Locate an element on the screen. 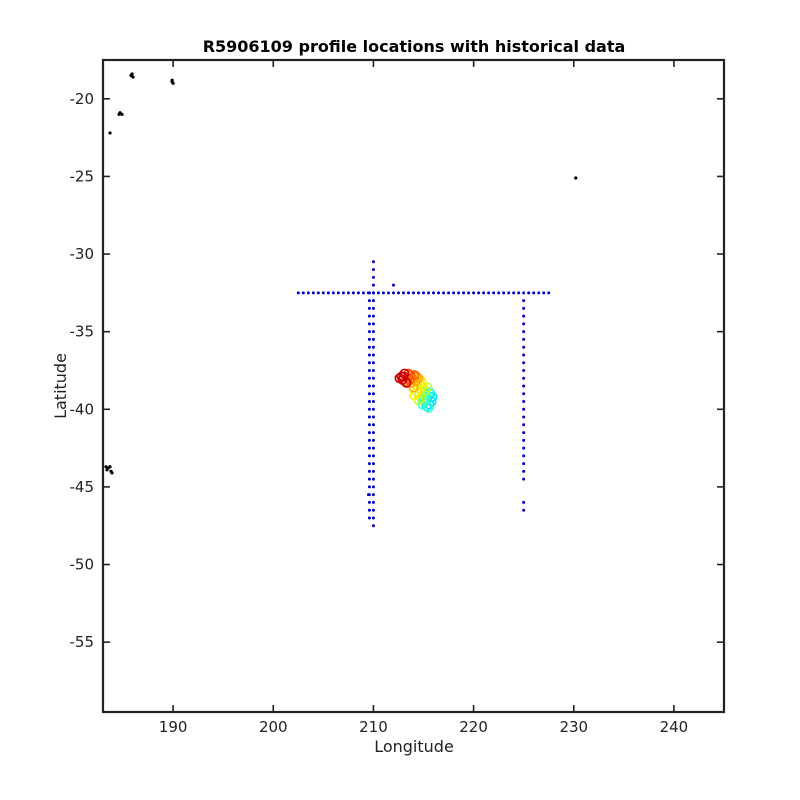 The image size is (800, 800). y-tick-label: -25 is located at coordinates (82, 176).